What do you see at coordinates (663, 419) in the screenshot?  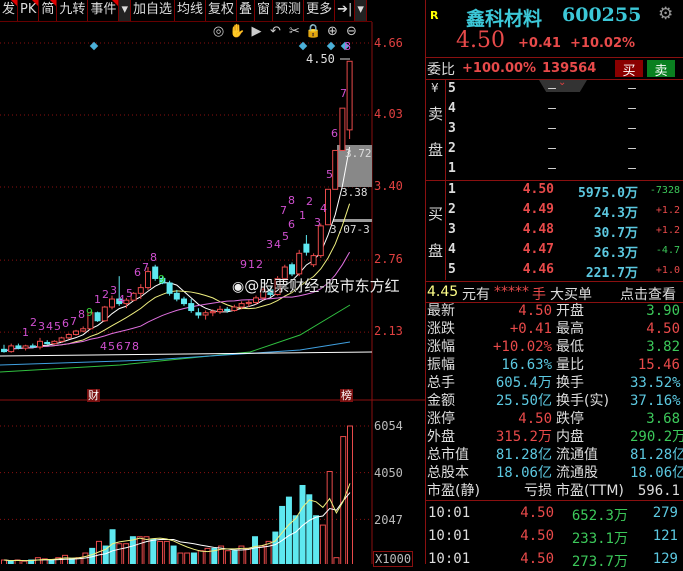 I see `stat-value: 3.68` at bounding box center [663, 419].